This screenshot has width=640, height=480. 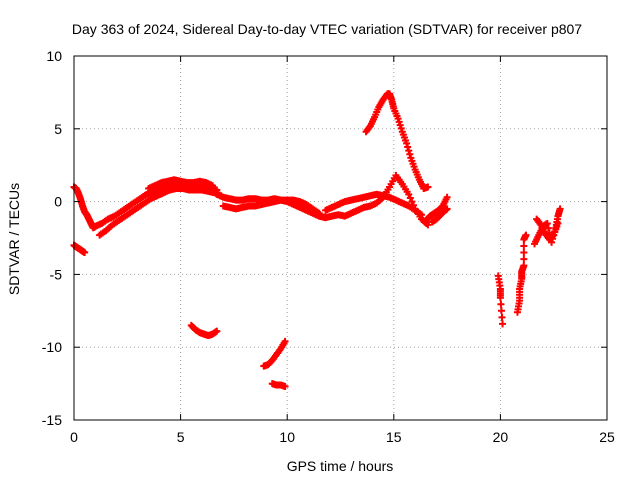 What do you see at coordinates (181, 437) in the screenshot?
I see `x-tick-label: 5` at bounding box center [181, 437].